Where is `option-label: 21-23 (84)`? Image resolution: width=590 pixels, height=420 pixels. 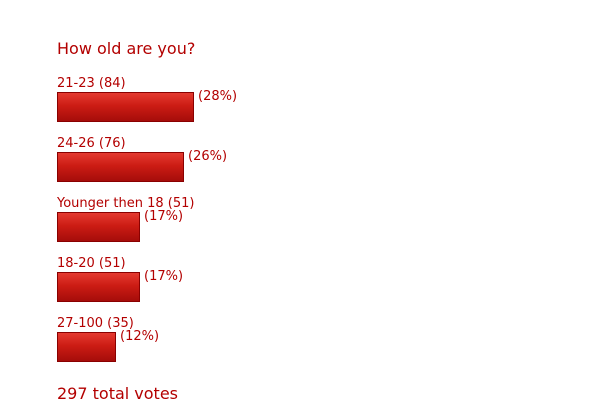
option-label: 21-23 (84) is located at coordinates (91, 83).